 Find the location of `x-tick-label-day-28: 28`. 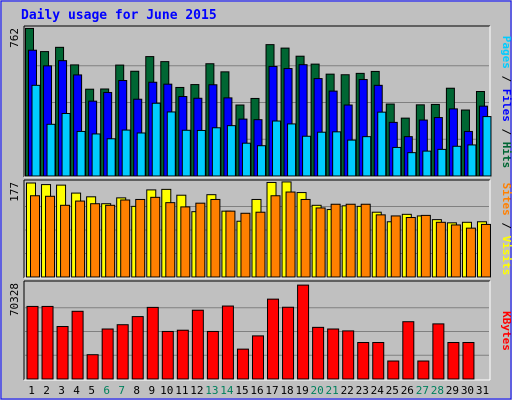

x-tick-label-day-28: 28 is located at coordinates (437, 390).